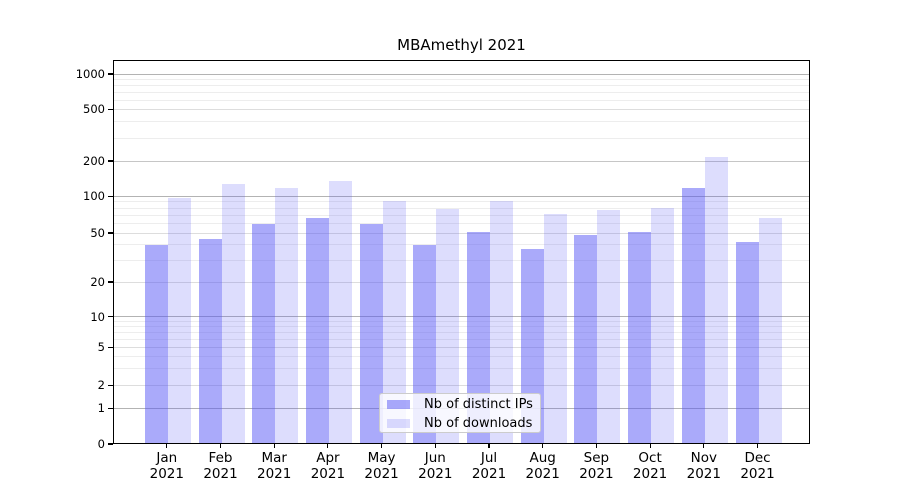 The width and height of the screenshot is (900, 500). What do you see at coordinates (703, 466) in the screenshot?
I see `x-tick-label-nov-2021: Nov 2021` at bounding box center [703, 466].